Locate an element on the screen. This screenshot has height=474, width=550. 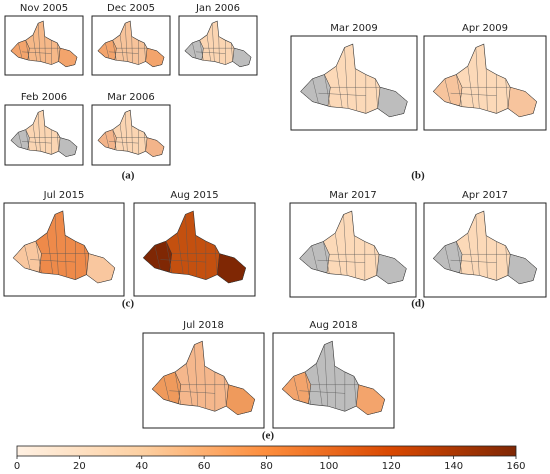
colorbar-tick-label: 80 is located at coordinates (266, 466).